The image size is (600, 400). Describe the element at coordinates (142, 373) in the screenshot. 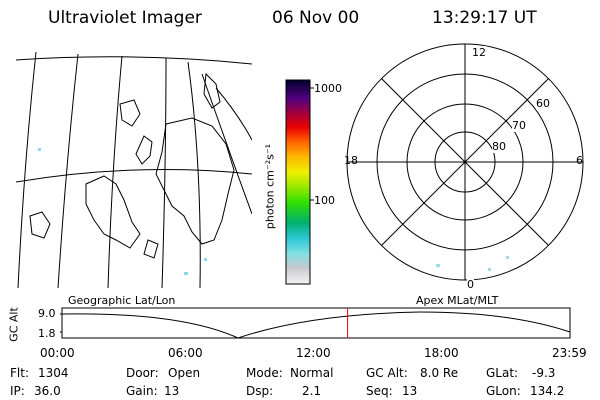

I see `door-label: Door:` at that location.